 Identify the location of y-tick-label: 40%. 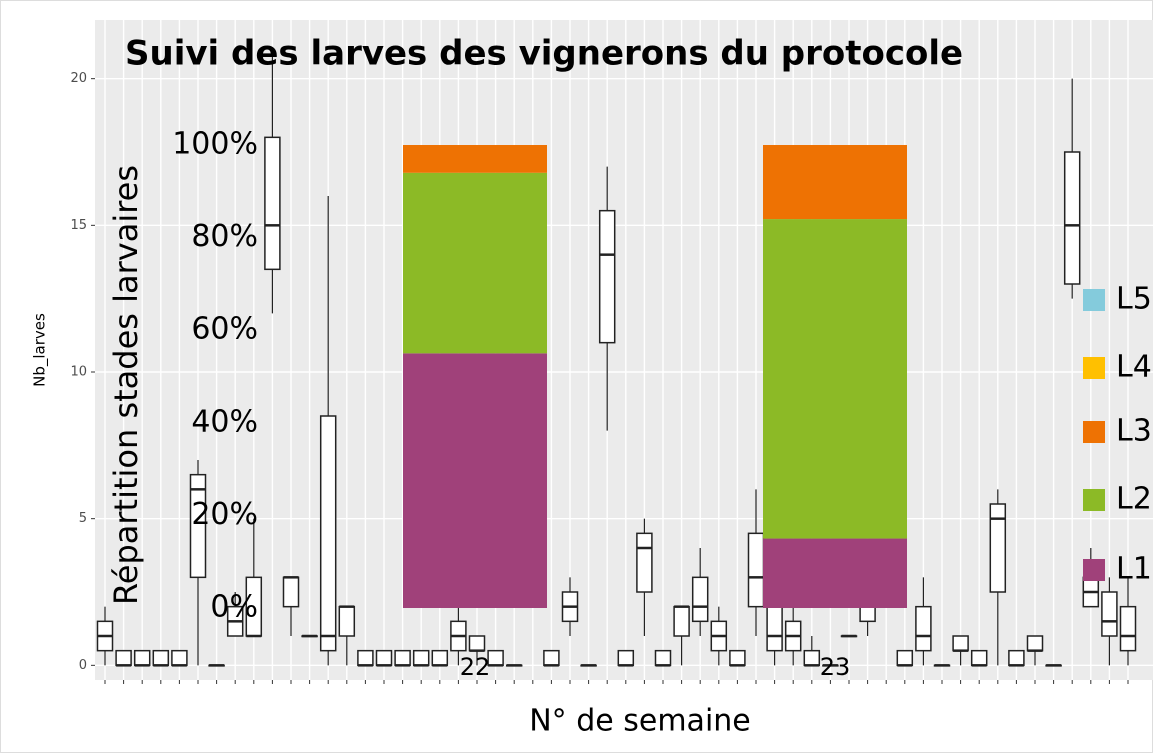
(224, 421).